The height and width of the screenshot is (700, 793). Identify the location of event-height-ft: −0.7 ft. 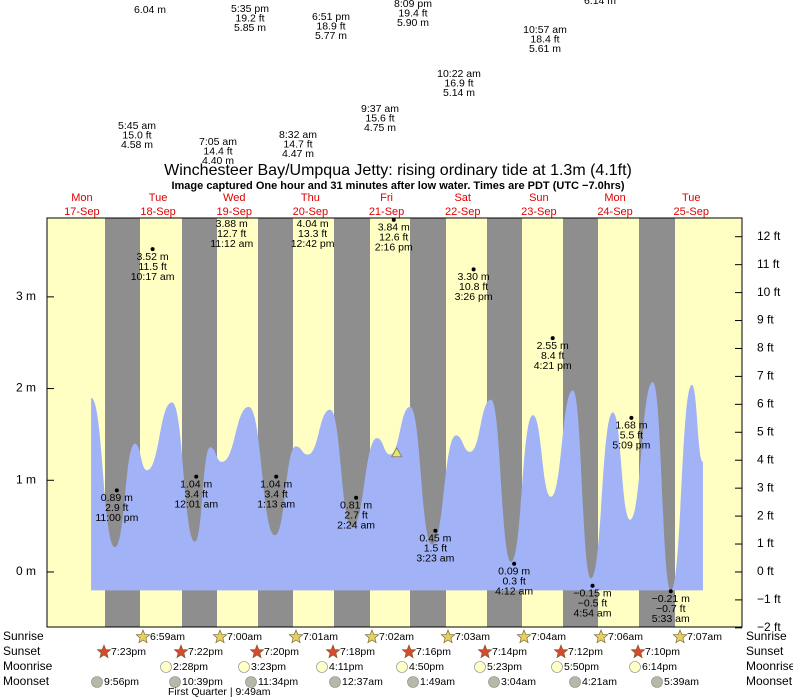
(671, 609).